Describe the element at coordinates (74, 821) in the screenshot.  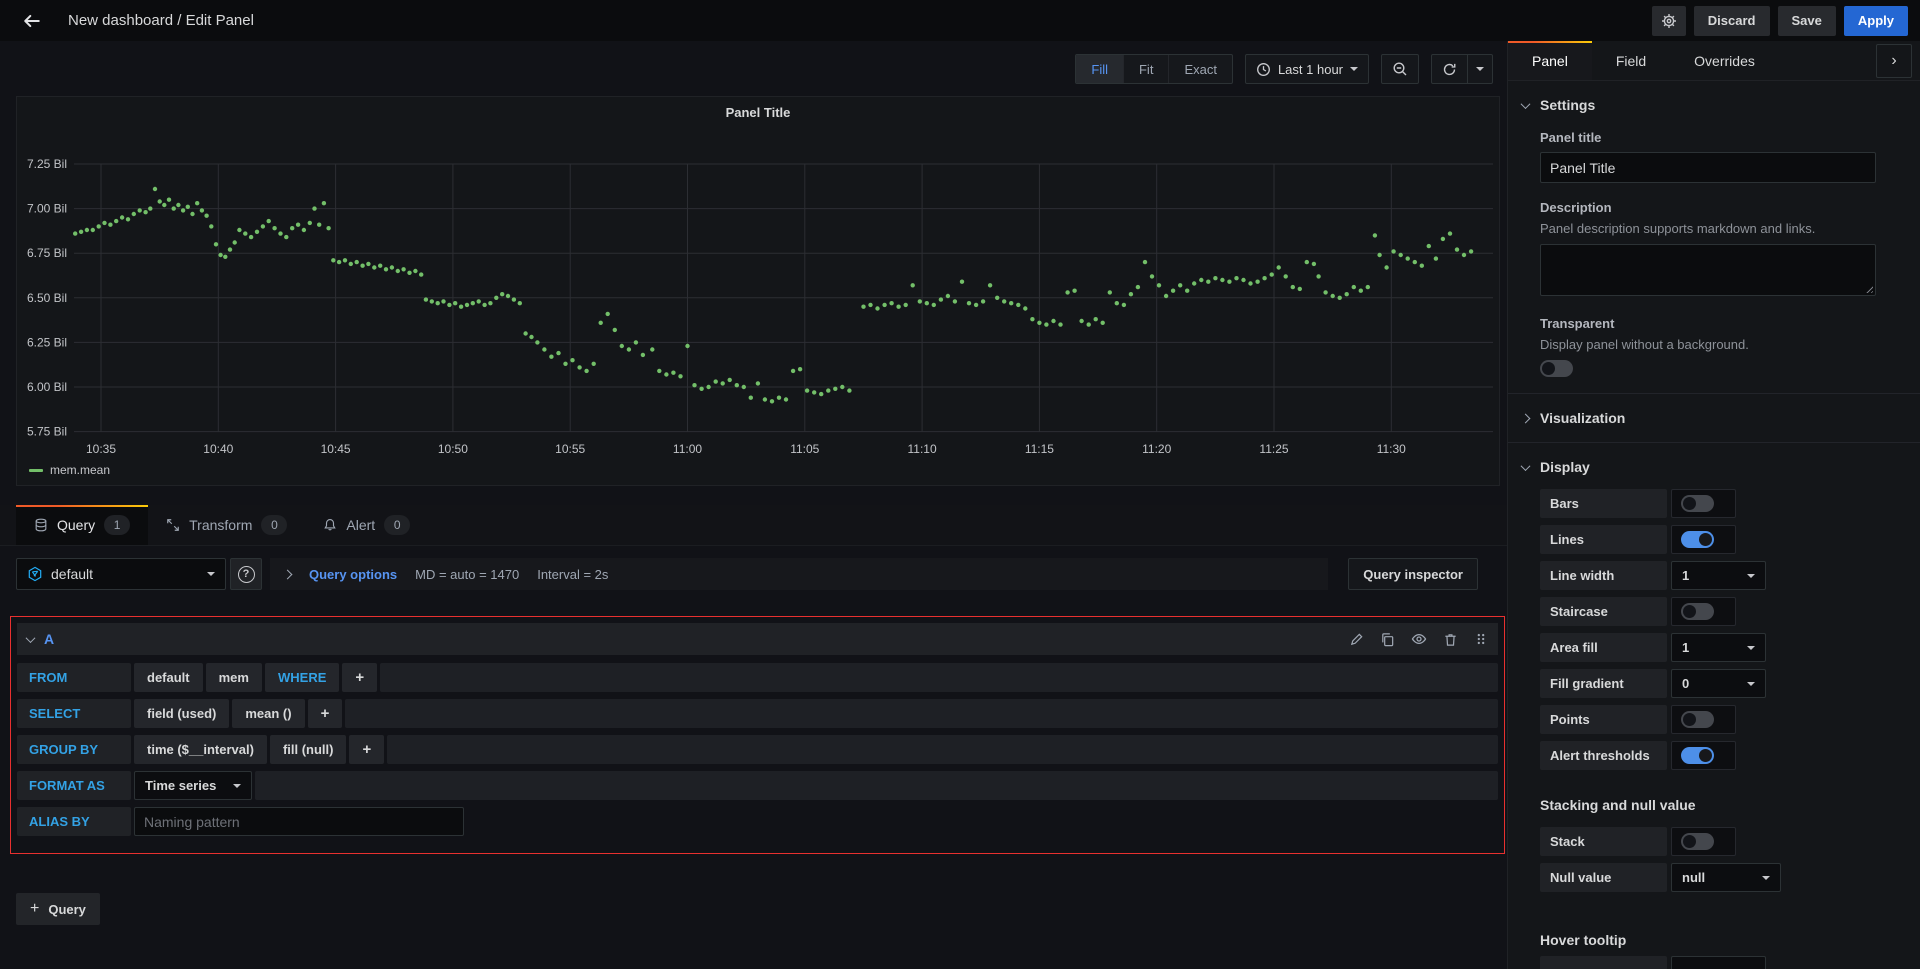
I see `query-keyword-alias-by: ALIAS BY` at that location.